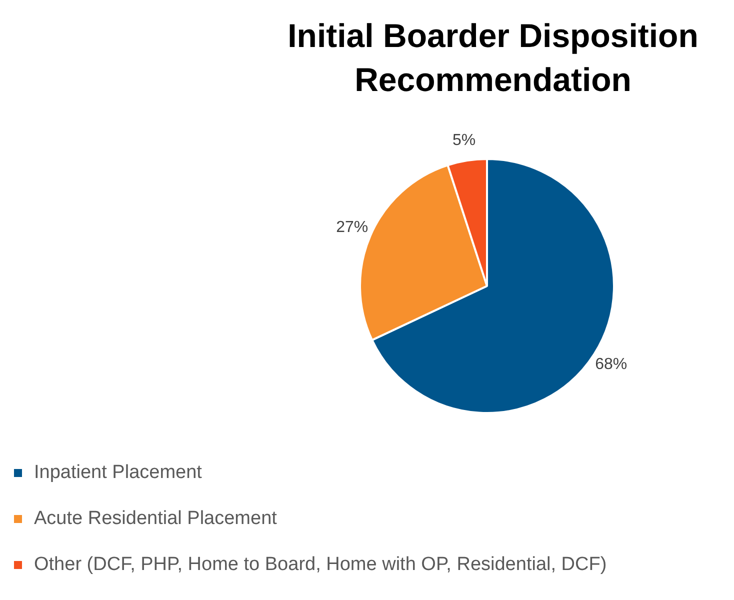  I want to click on data-label: 27%, so click(352, 227).